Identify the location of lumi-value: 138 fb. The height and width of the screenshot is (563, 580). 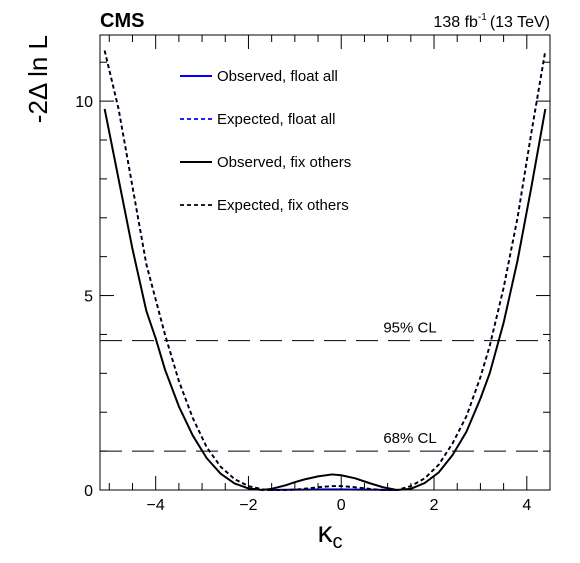
(455, 22).